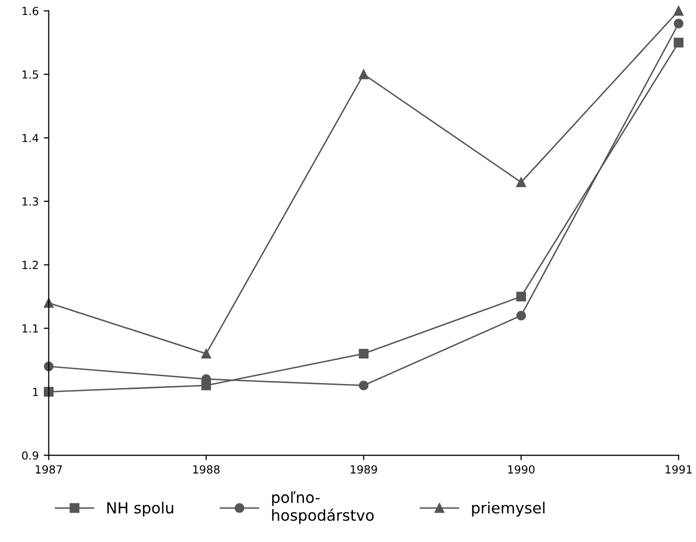 Image resolution: width=696 pixels, height=542 pixels. I want to click on y-tick-label: 1.2, so click(30, 265).